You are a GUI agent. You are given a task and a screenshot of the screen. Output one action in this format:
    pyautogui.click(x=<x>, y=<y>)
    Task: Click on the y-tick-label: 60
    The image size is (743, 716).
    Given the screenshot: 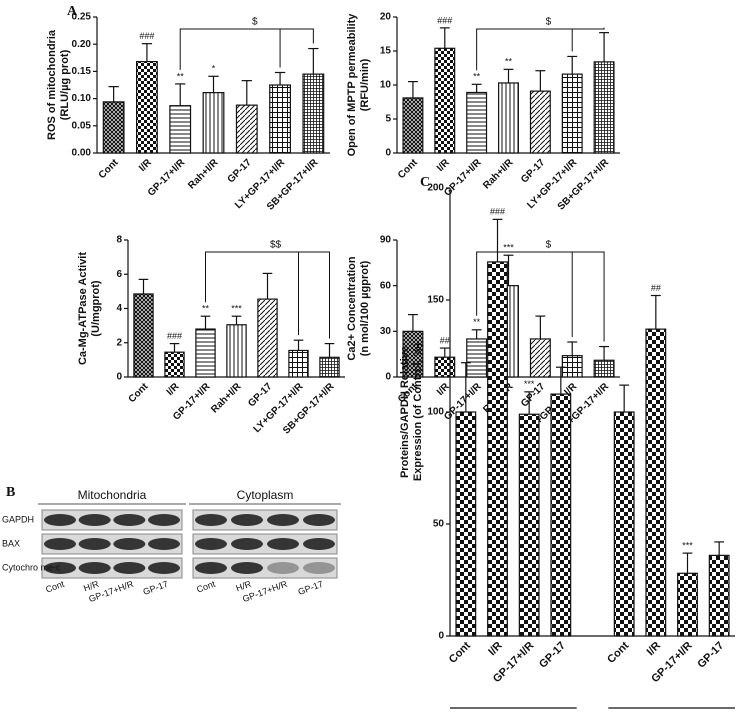 What is the action you would take?
    pyautogui.click(x=386, y=285)
    